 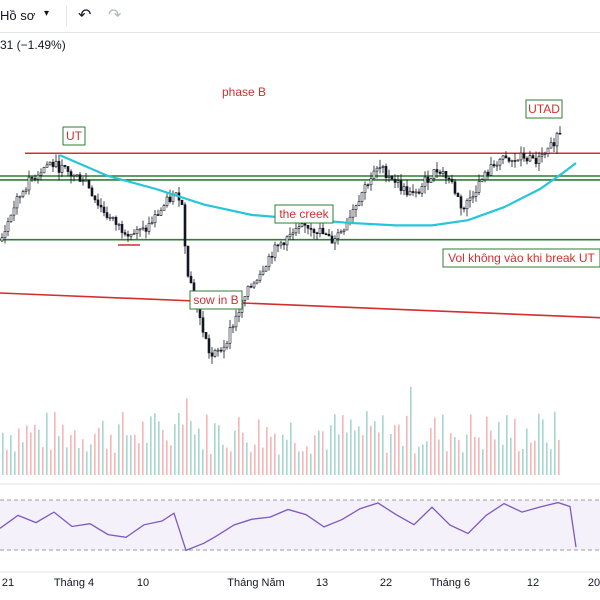 What do you see at coordinates (386, 583) in the screenshot?
I see `x-axis-label: 22` at bounding box center [386, 583].